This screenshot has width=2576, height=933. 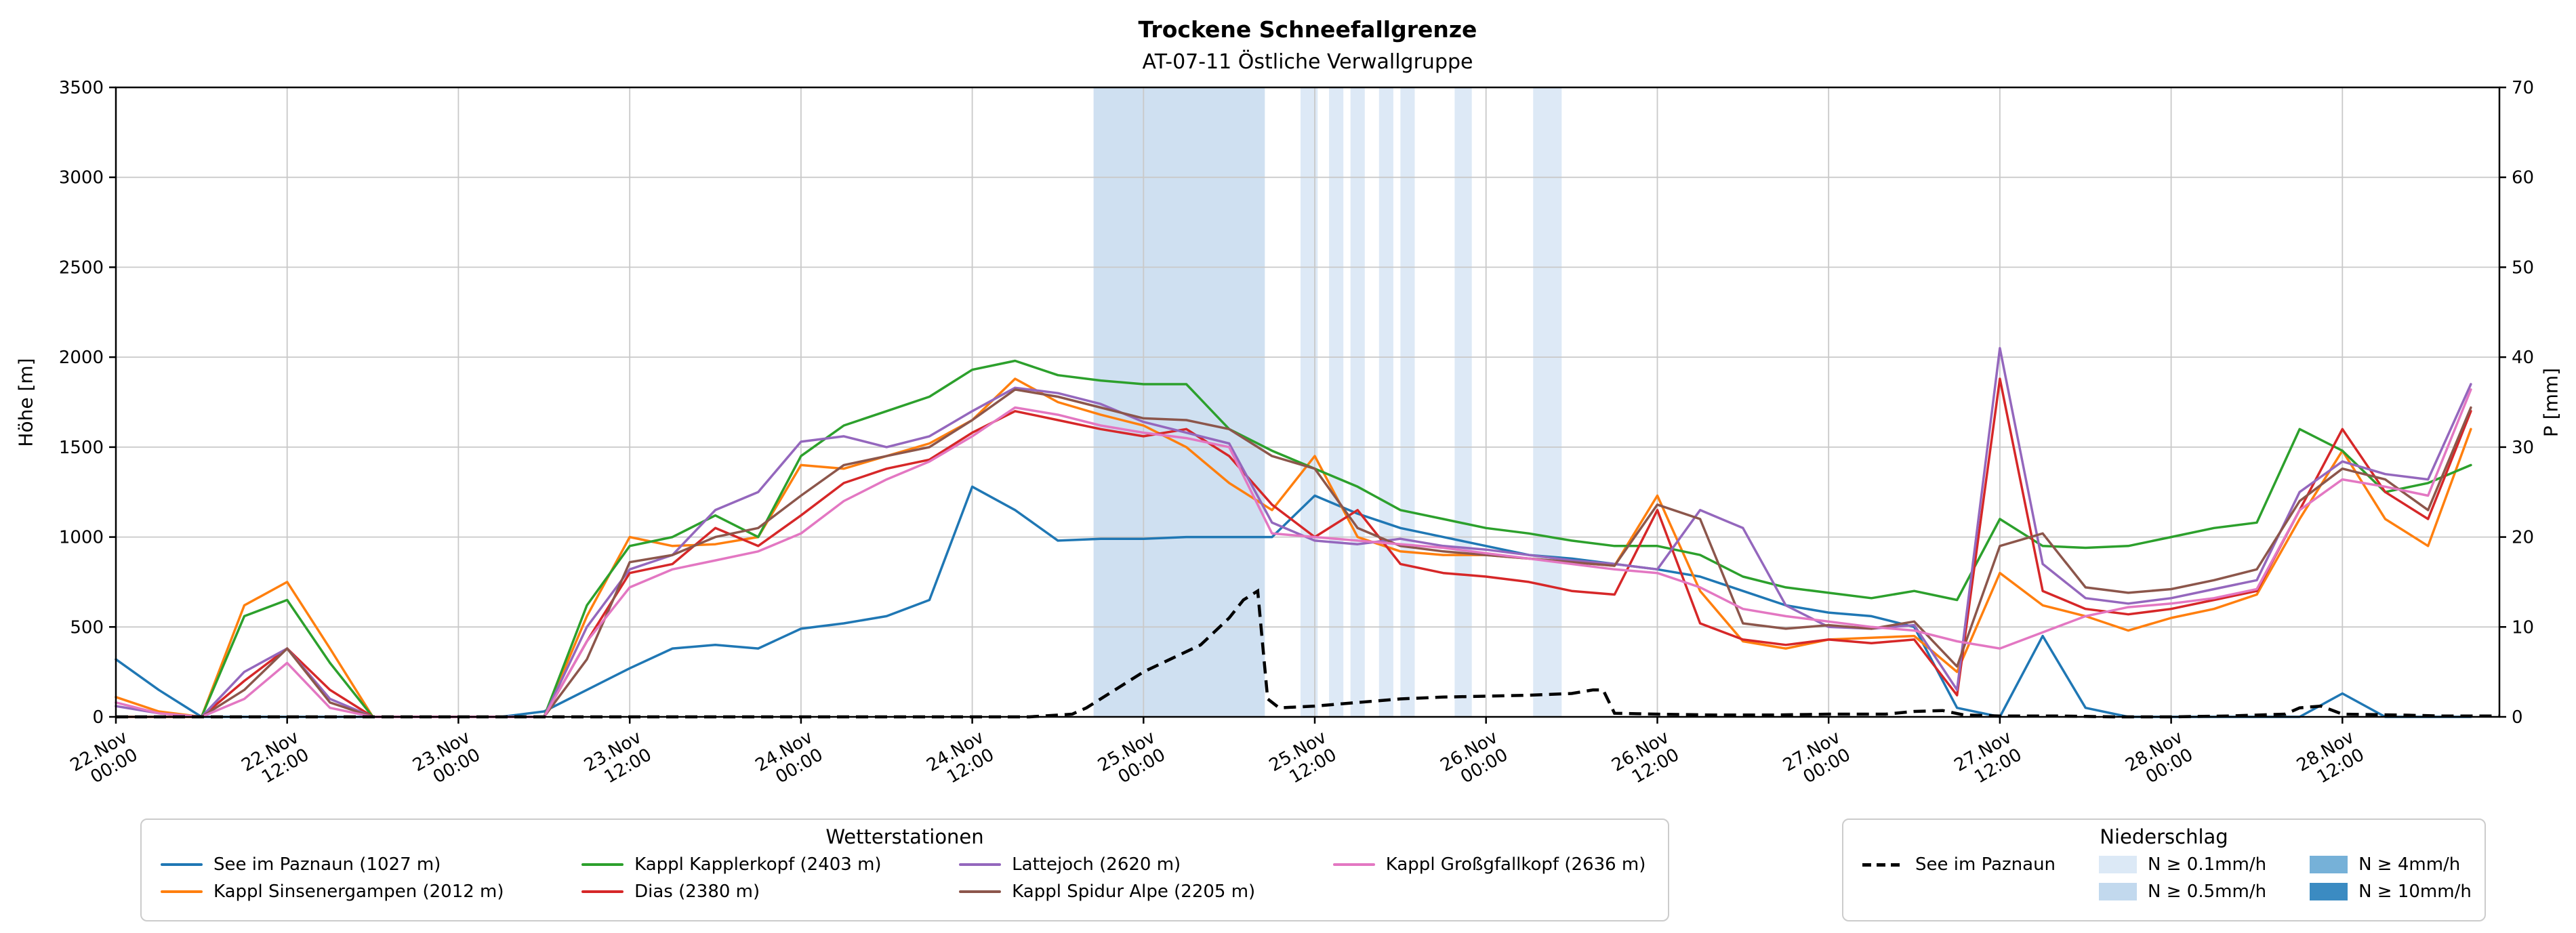 I want to click on precip-line-see-im-paznaun, so click(x=1308, y=653).